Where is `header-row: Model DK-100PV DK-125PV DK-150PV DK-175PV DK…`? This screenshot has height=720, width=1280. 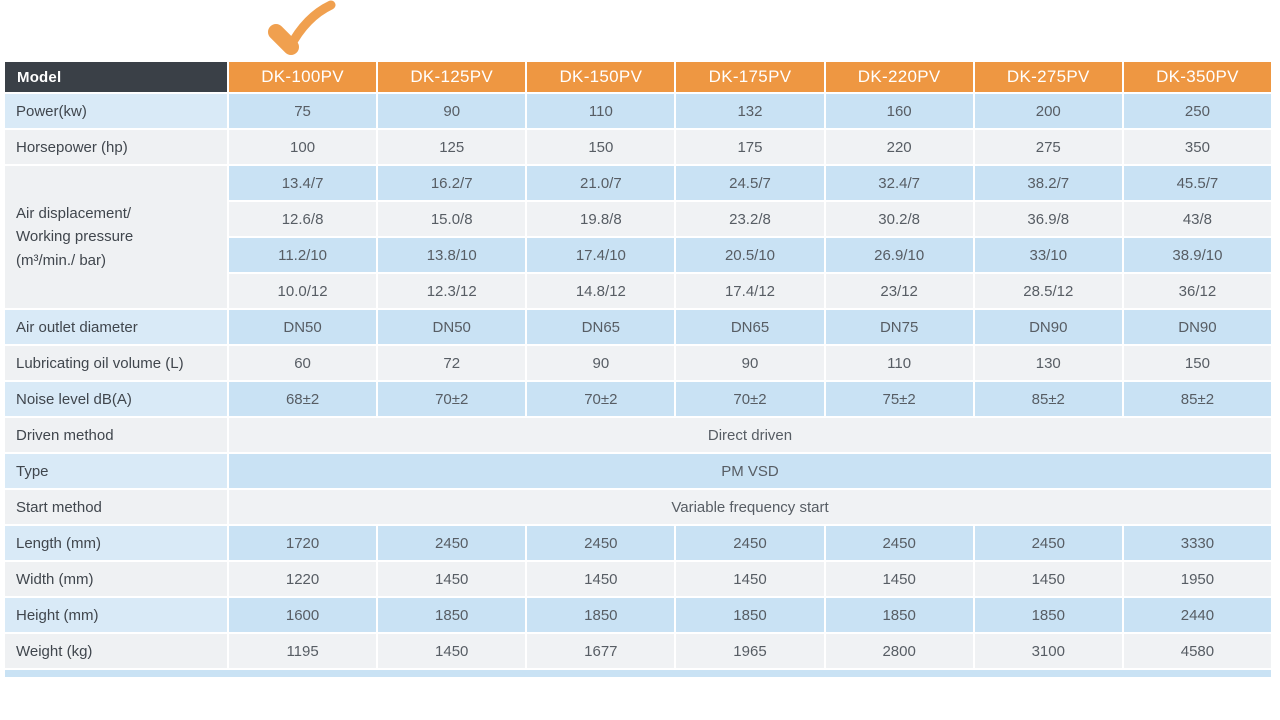 header-row: Model DK-100PV DK-125PV DK-150PV DK-175PV DK… is located at coordinates (638, 77).